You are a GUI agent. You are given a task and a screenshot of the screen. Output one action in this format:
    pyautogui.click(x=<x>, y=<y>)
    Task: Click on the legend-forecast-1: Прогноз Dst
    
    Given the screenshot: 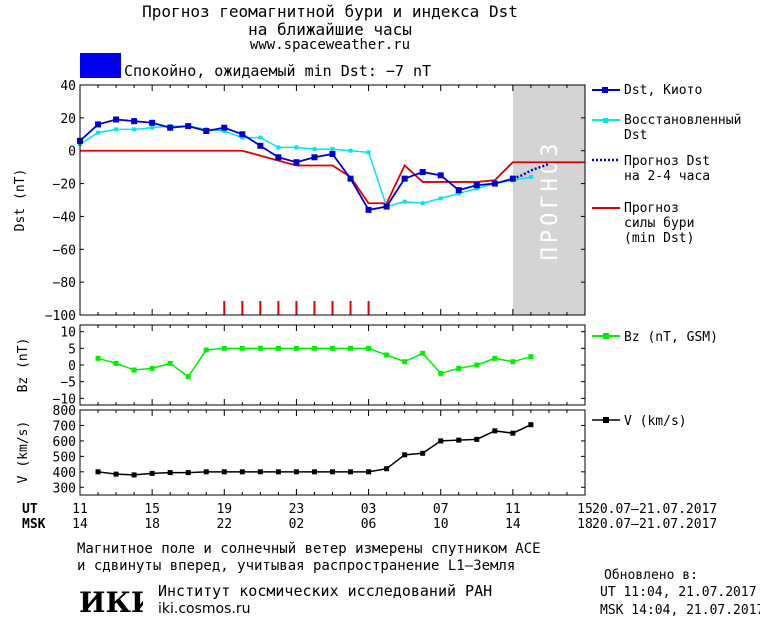 What is the action you would take?
    pyautogui.click(x=667, y=161)
    